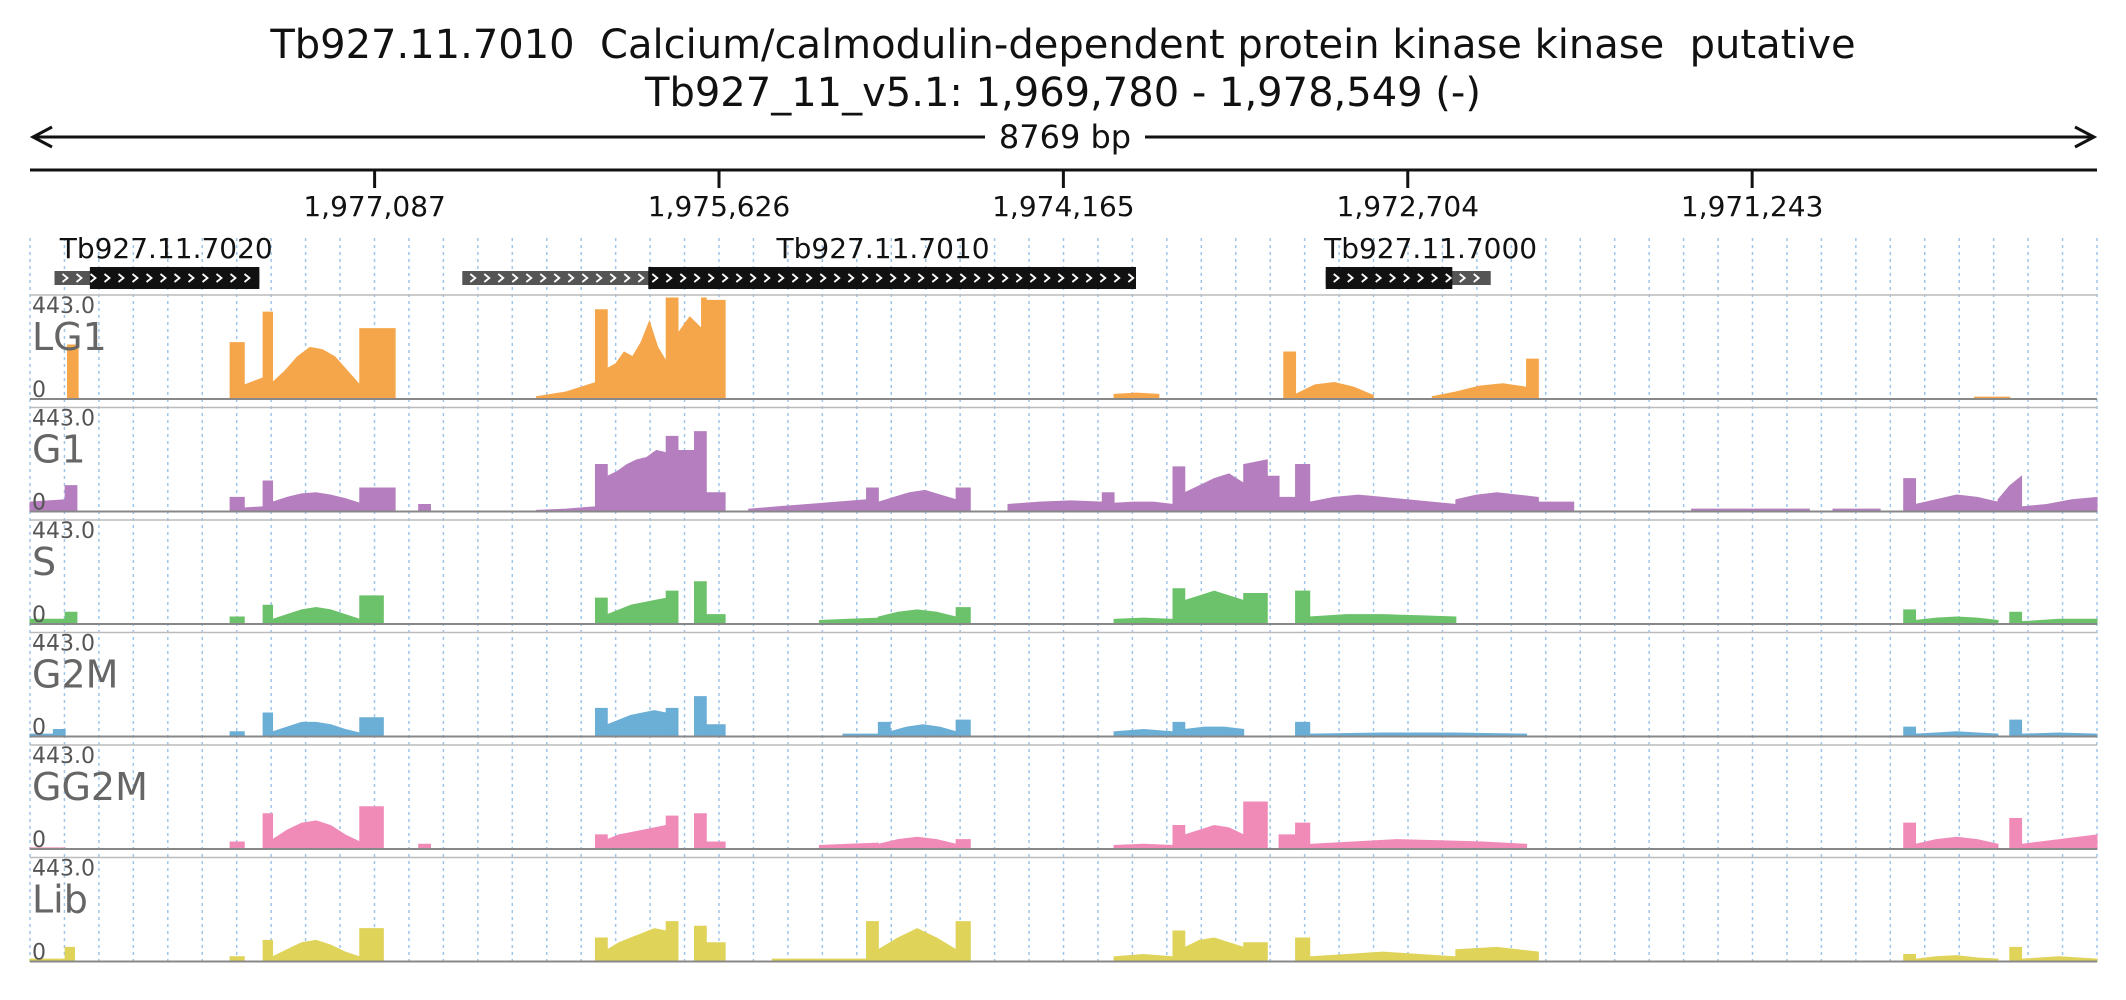  I want to click on gene-label: Tb927.11.7000, so click(1430, 248).